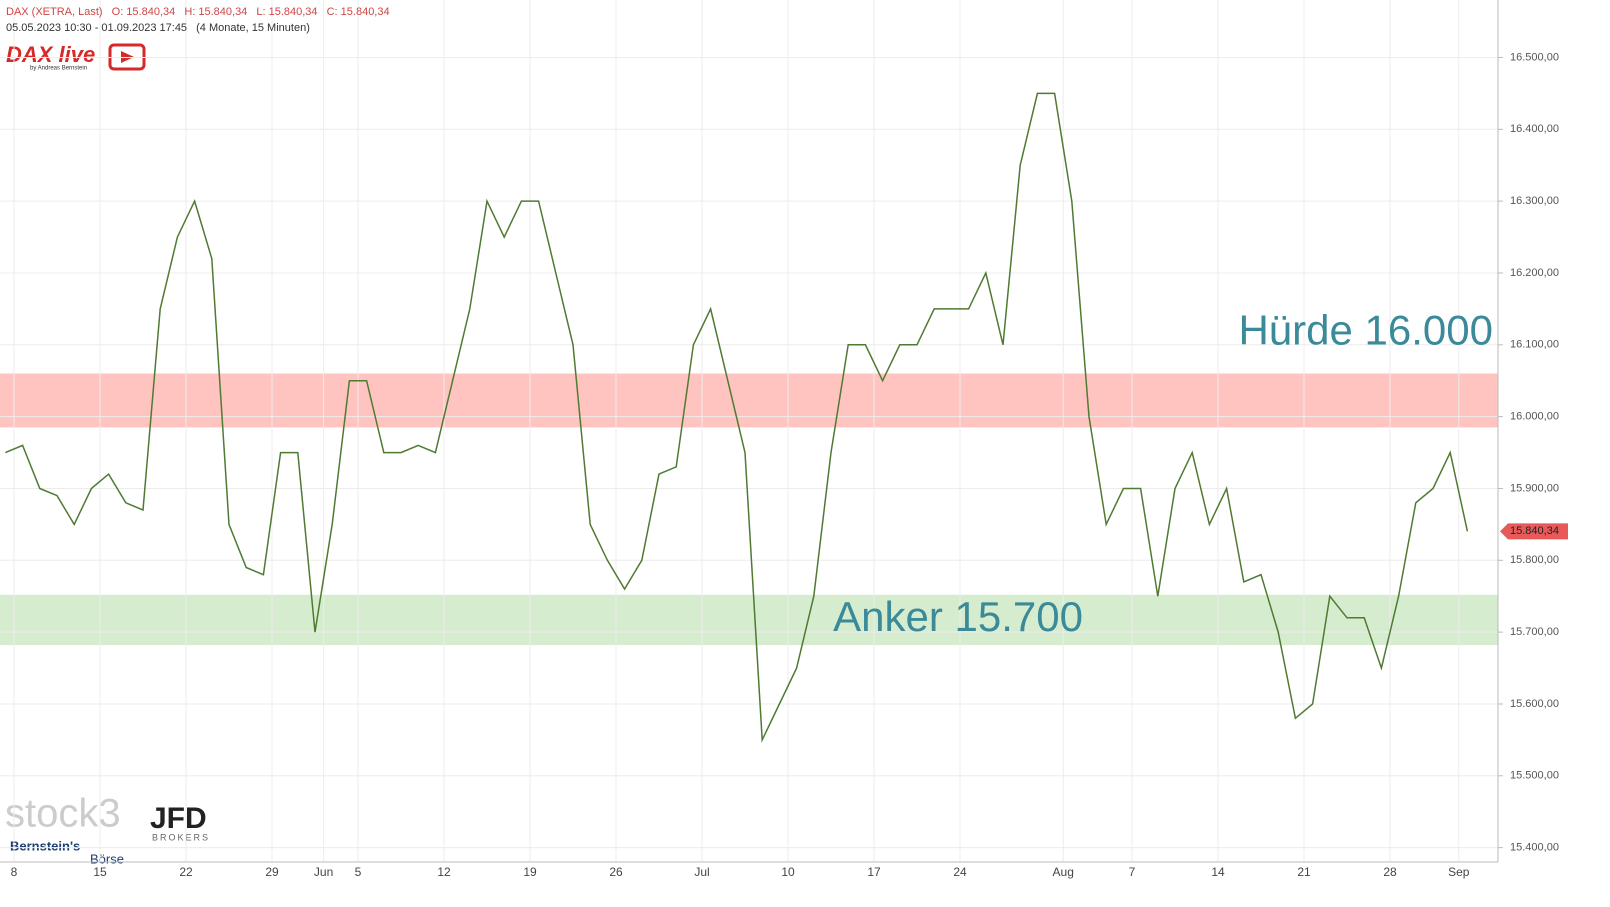 The image size is (1610, 907). I want to click on x-tick-label: 5, so click(358, 872).